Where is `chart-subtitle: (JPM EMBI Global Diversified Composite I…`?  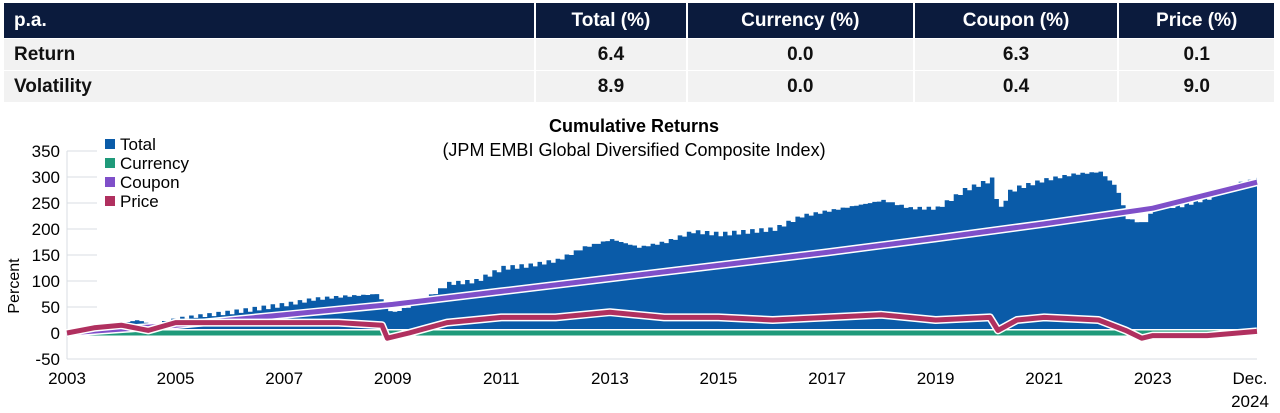
chart-subtitle: (JPM EMBI Global Diversified Composite I… is located at coordinates (633, 150).